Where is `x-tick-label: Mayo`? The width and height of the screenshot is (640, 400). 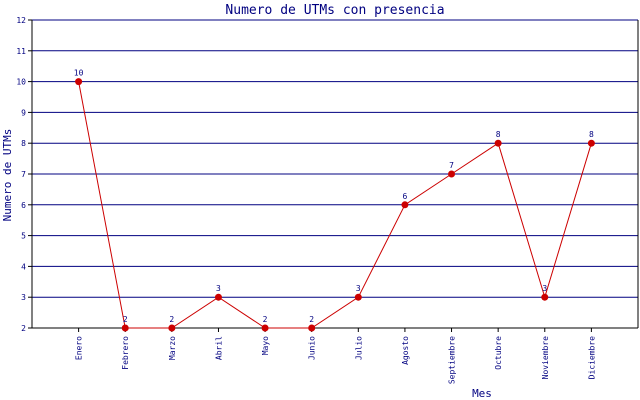
x-tick-label: Mayo is located at coordinates (265, 345).